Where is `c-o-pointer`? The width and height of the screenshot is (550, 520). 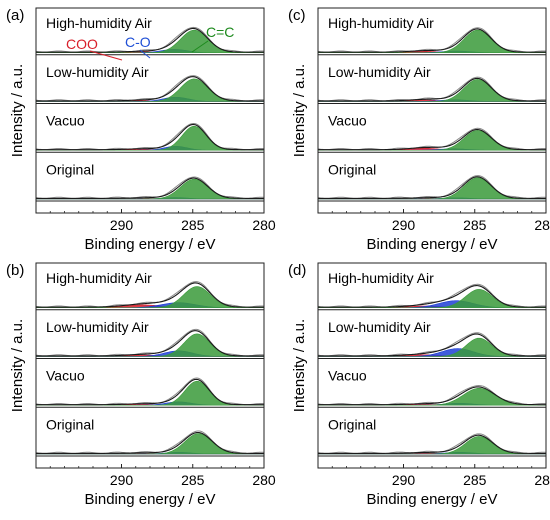 c-o-pointer is located at coordinates (145, 54).